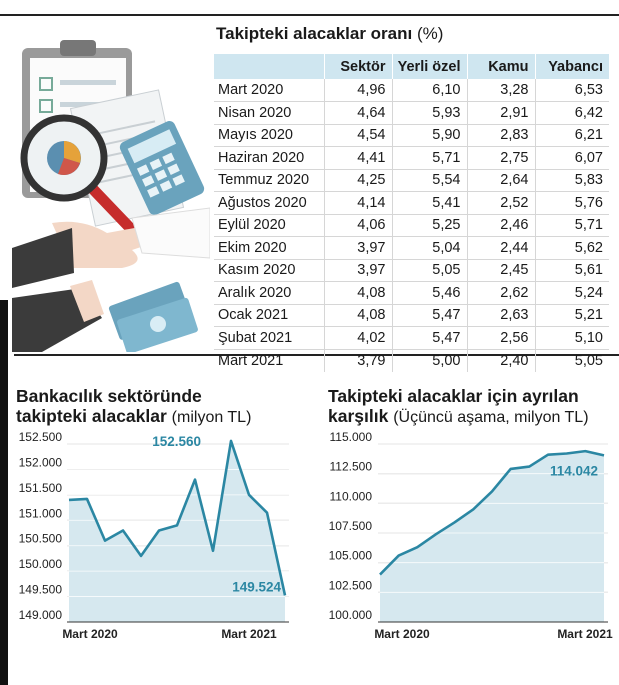  I want to click on row-value: 5,00, so click(429, 360).